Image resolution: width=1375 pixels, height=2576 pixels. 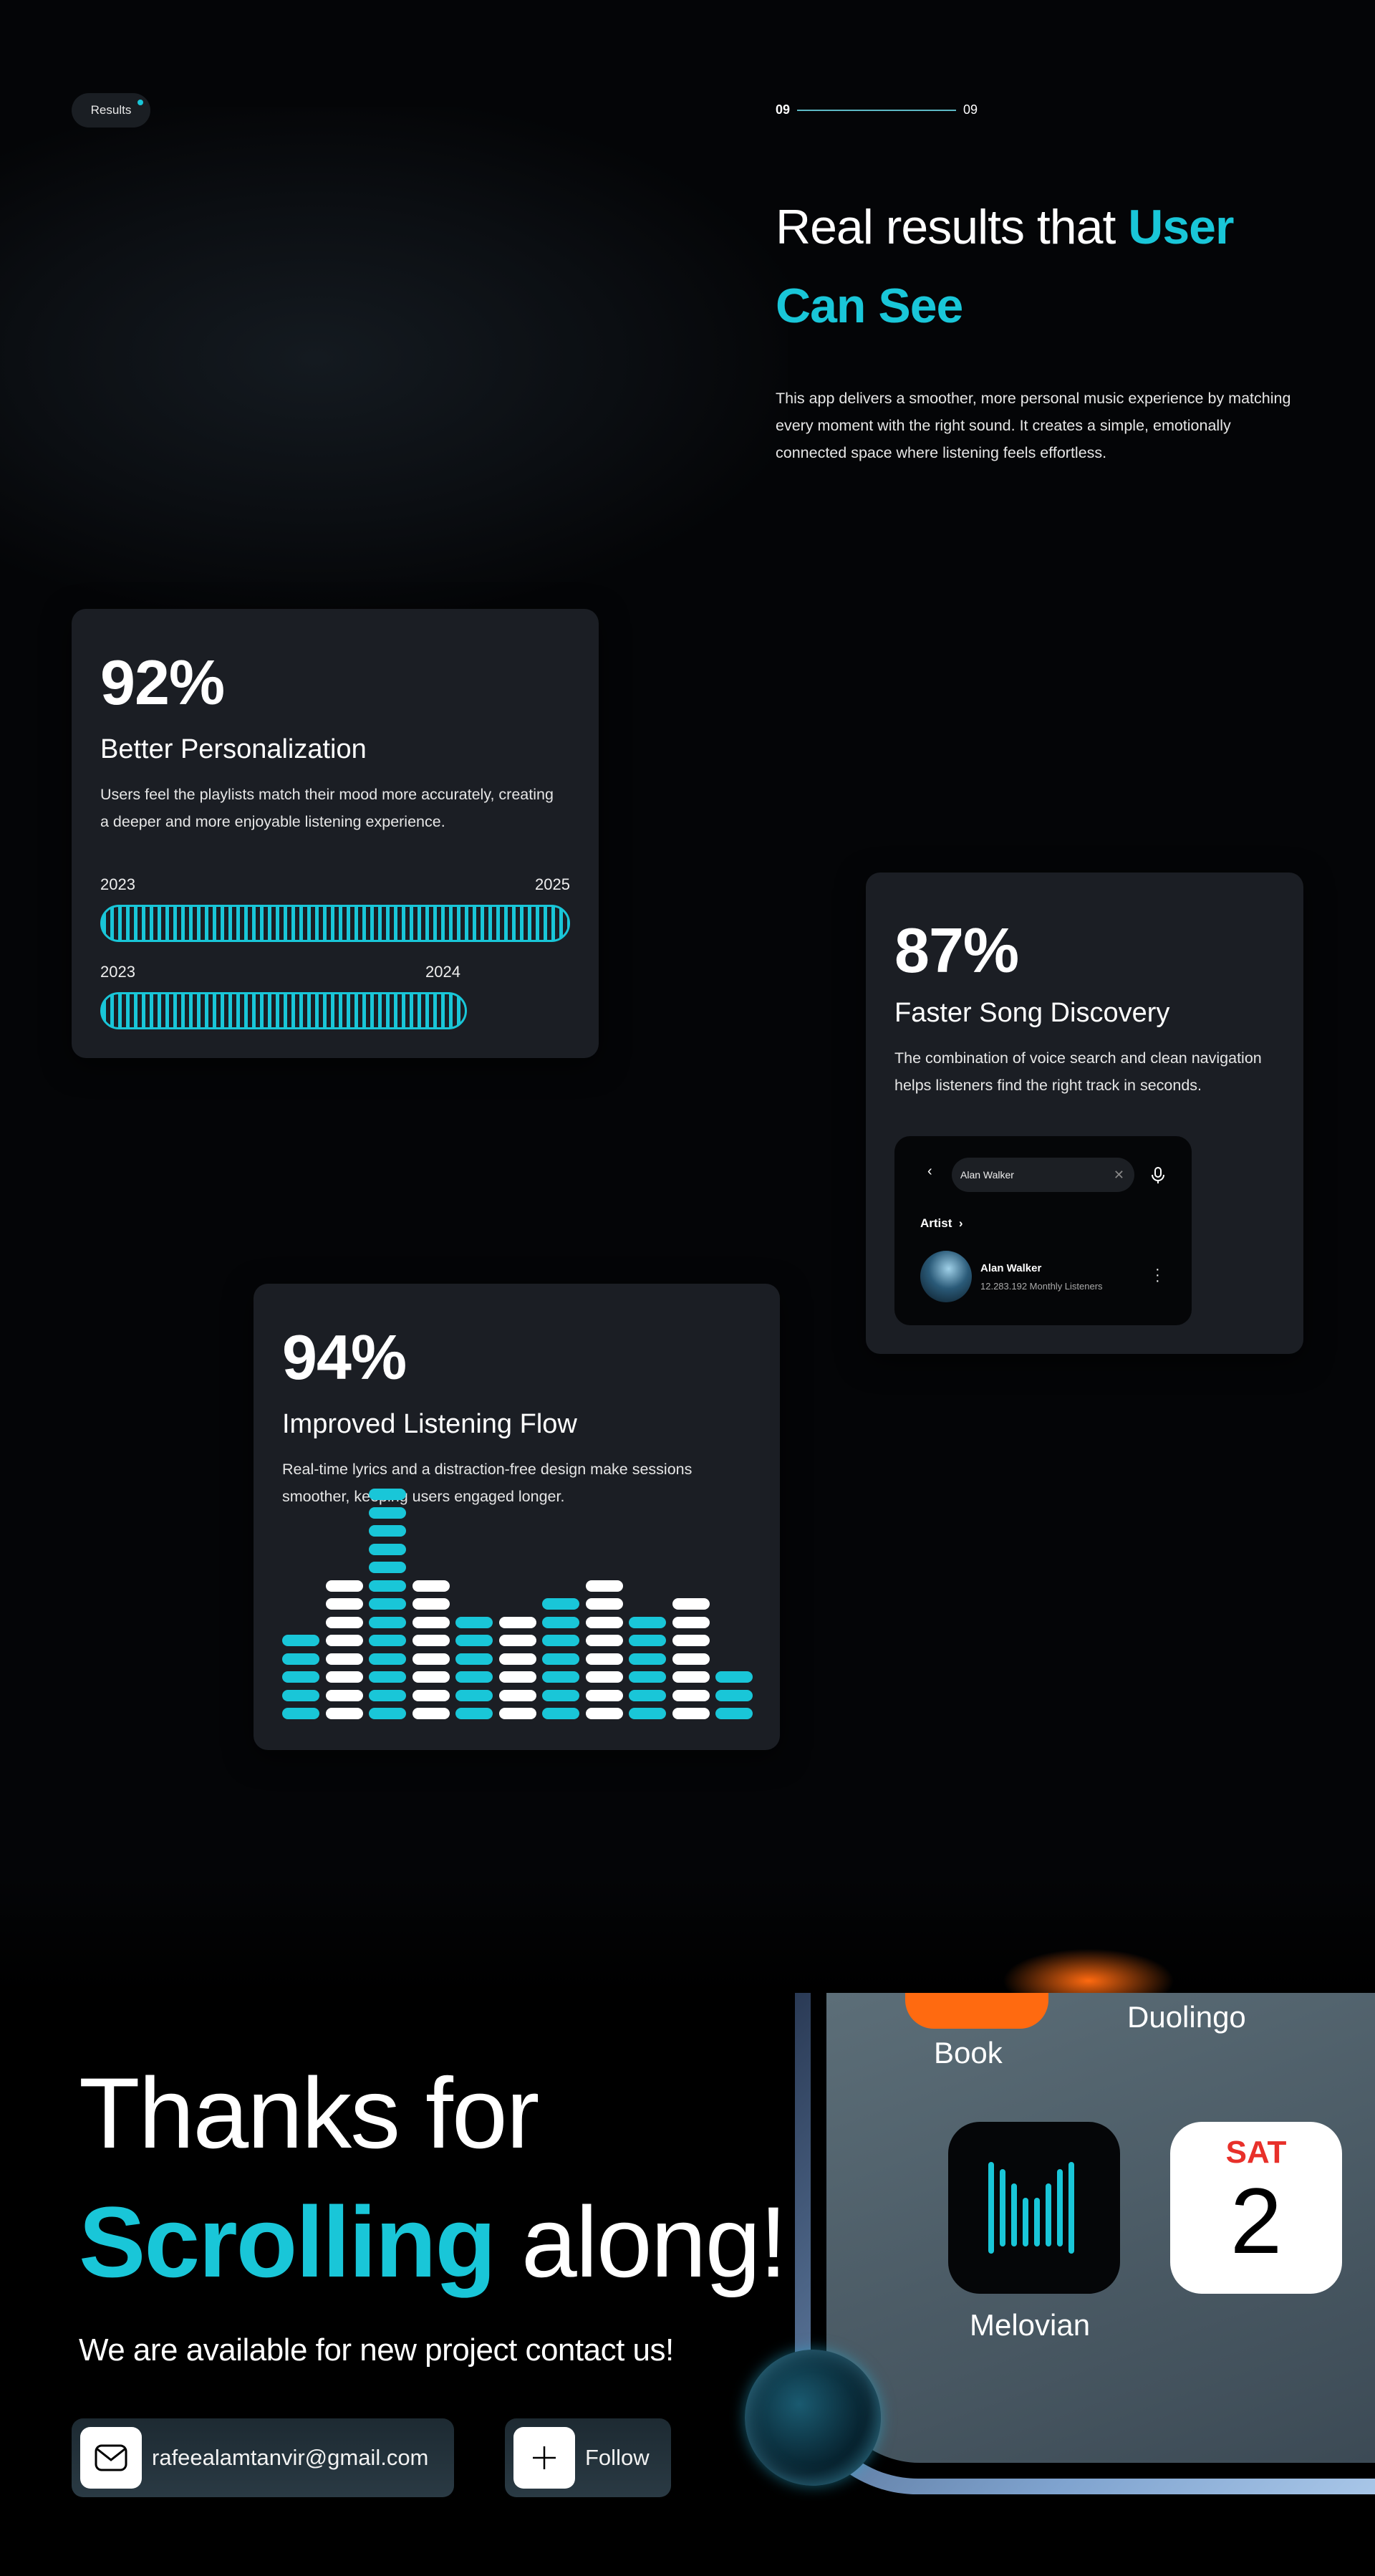 What do you see at coordinates (1005, 266) in the screenshot?
I see `page-title: Real results that User Can See` at bounding box center [1005, 266].